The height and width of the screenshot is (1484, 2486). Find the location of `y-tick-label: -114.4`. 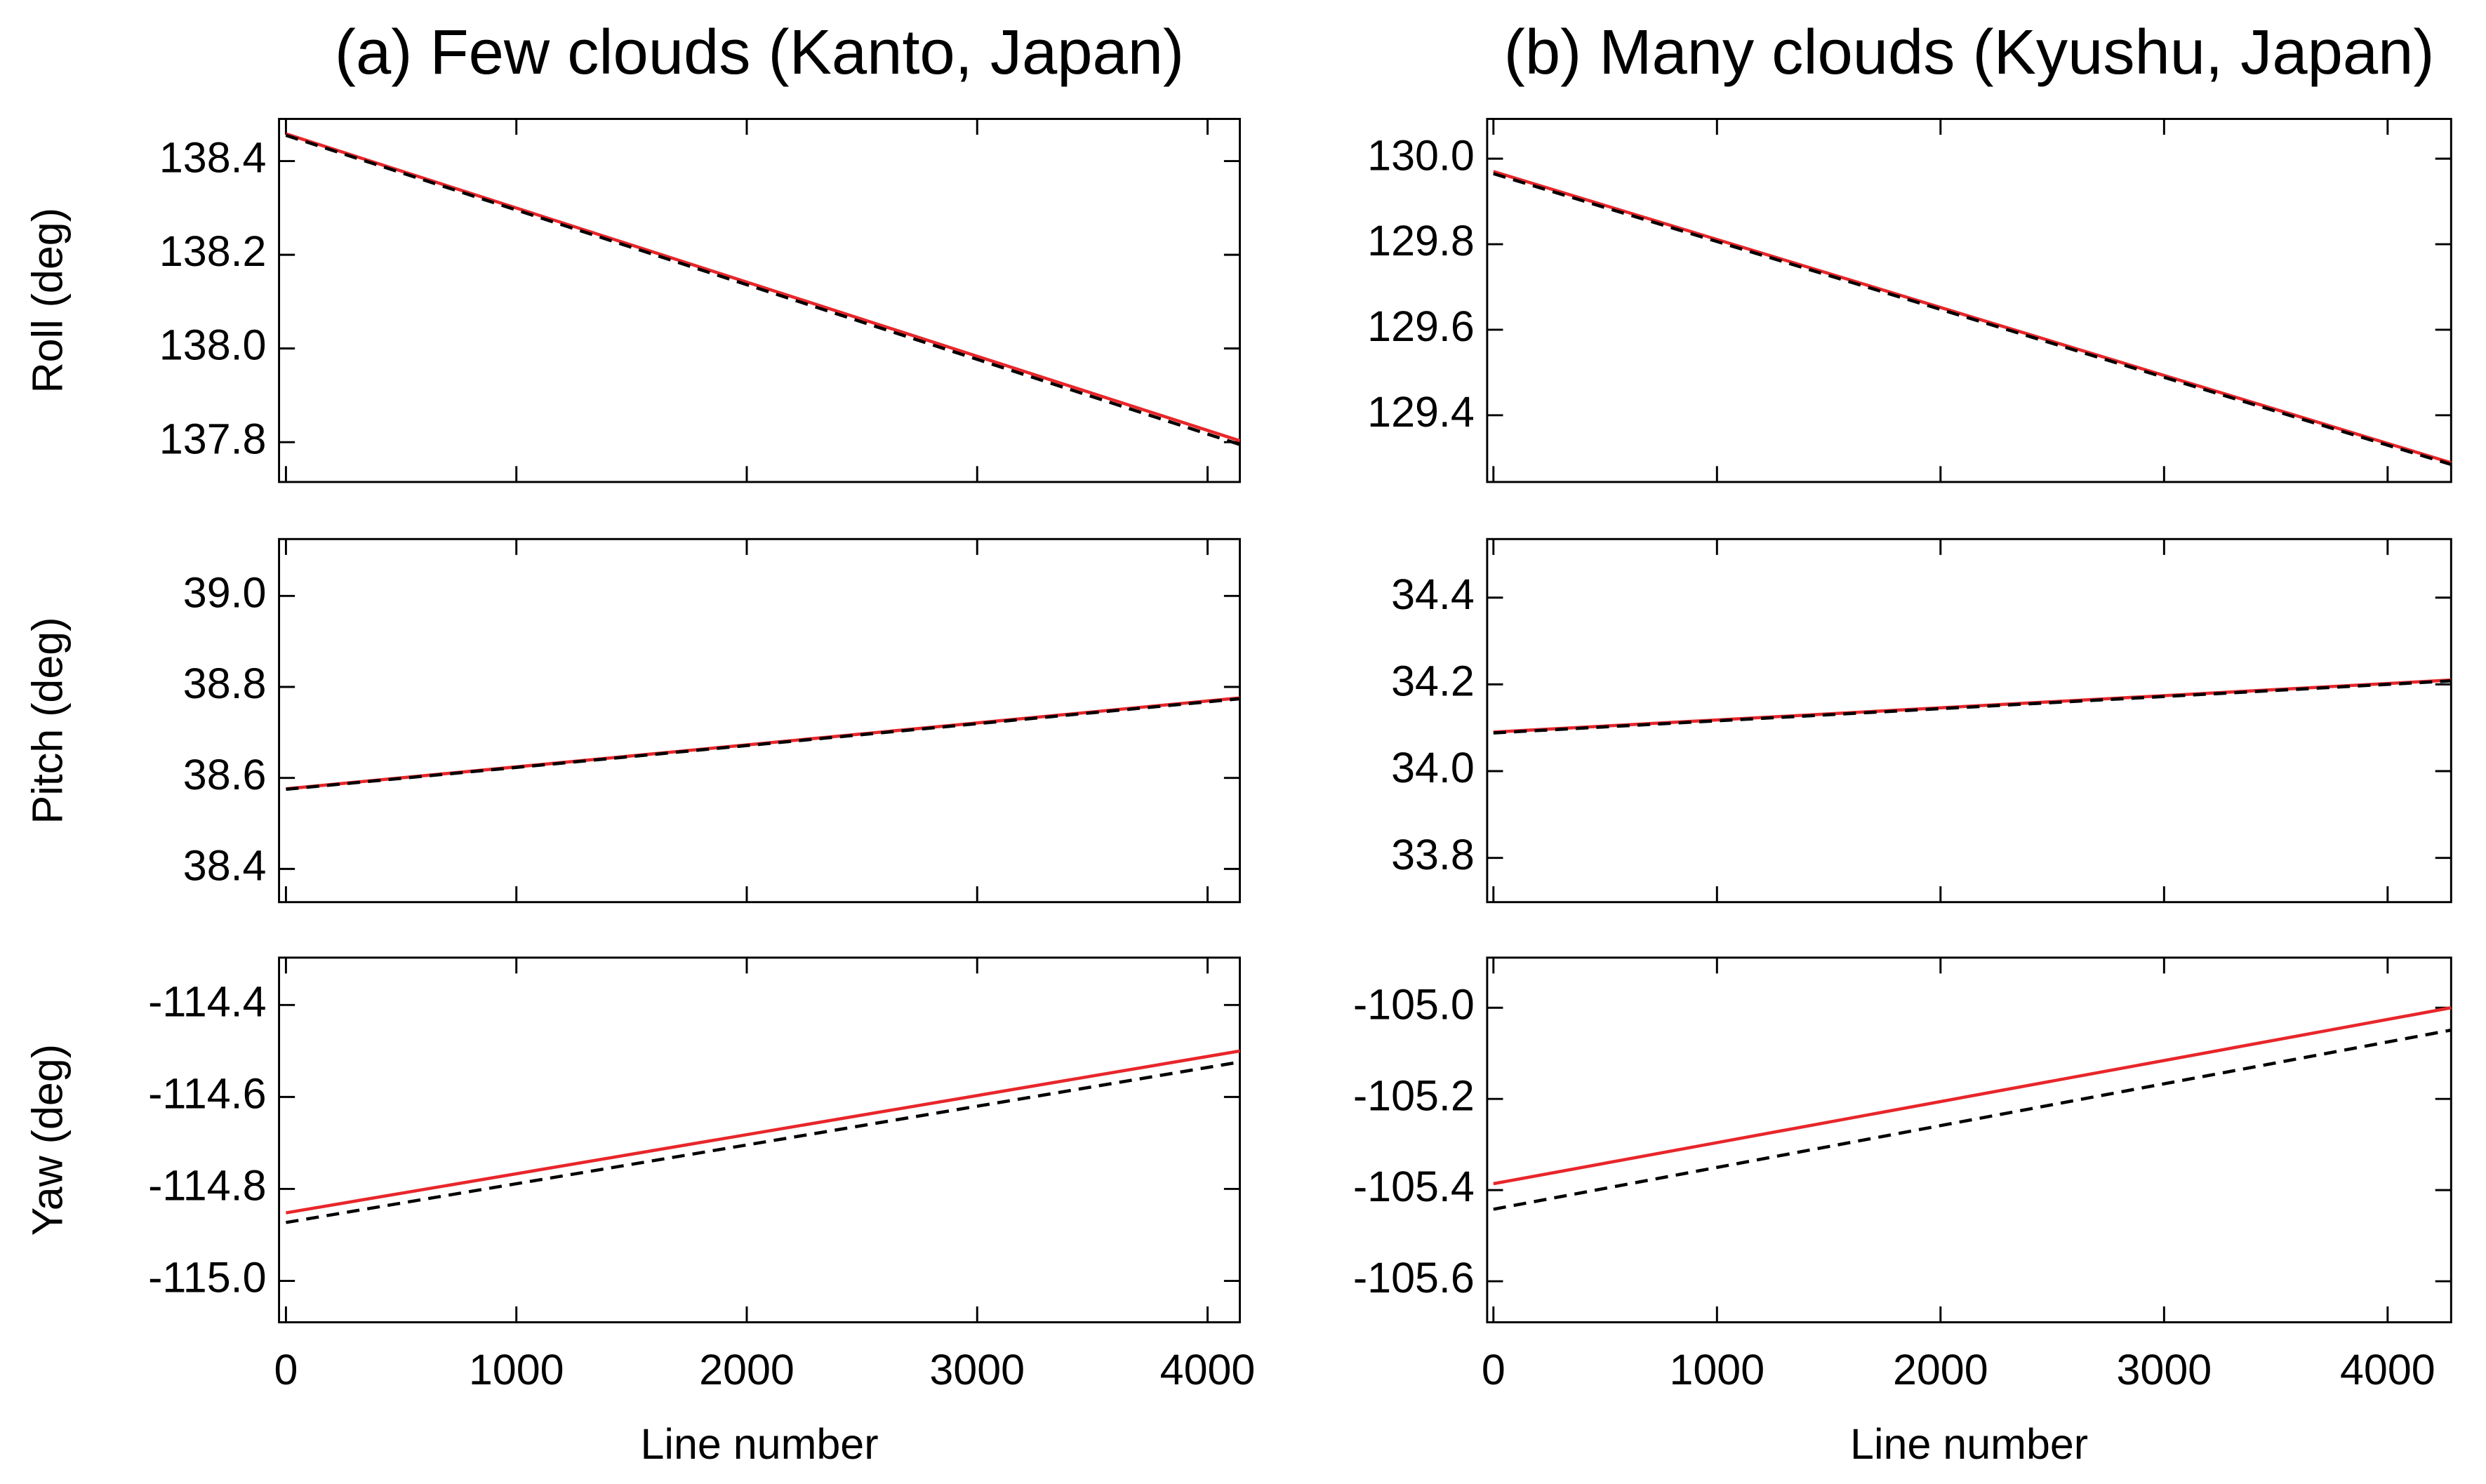

y-tick-label: -114.4 is located at coordinates (207, 1001).